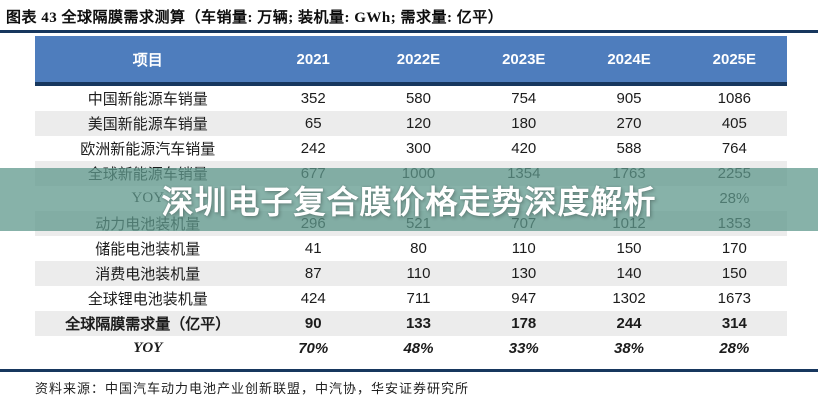  I want to click on value-cell: 178, so click(524, 323).